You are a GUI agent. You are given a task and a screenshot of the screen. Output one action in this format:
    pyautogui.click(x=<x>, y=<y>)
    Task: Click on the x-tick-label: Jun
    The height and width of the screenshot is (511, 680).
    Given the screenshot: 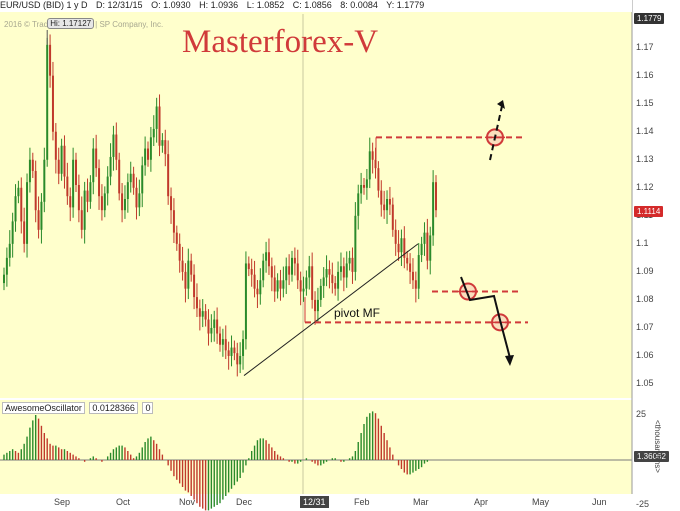 What is the action you would take?
    pyautogui.click(x=599, y=502)
    